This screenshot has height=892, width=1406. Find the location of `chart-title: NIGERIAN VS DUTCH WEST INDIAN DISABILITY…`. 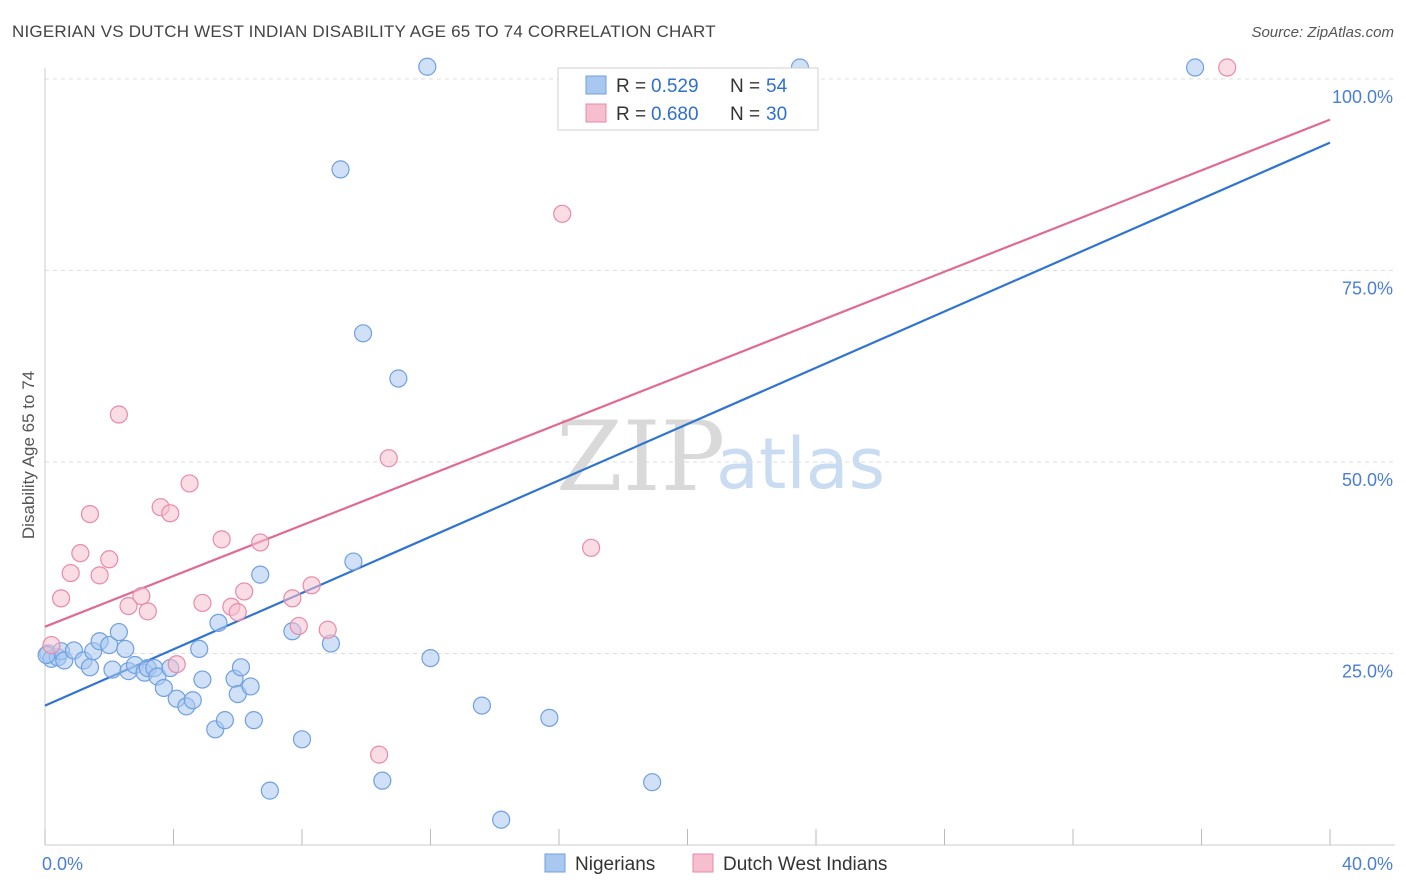

chart-title: NIGERIAN VS DUTCH WEST INDIAN DISABILITY… is located at coordinates (364, 31).